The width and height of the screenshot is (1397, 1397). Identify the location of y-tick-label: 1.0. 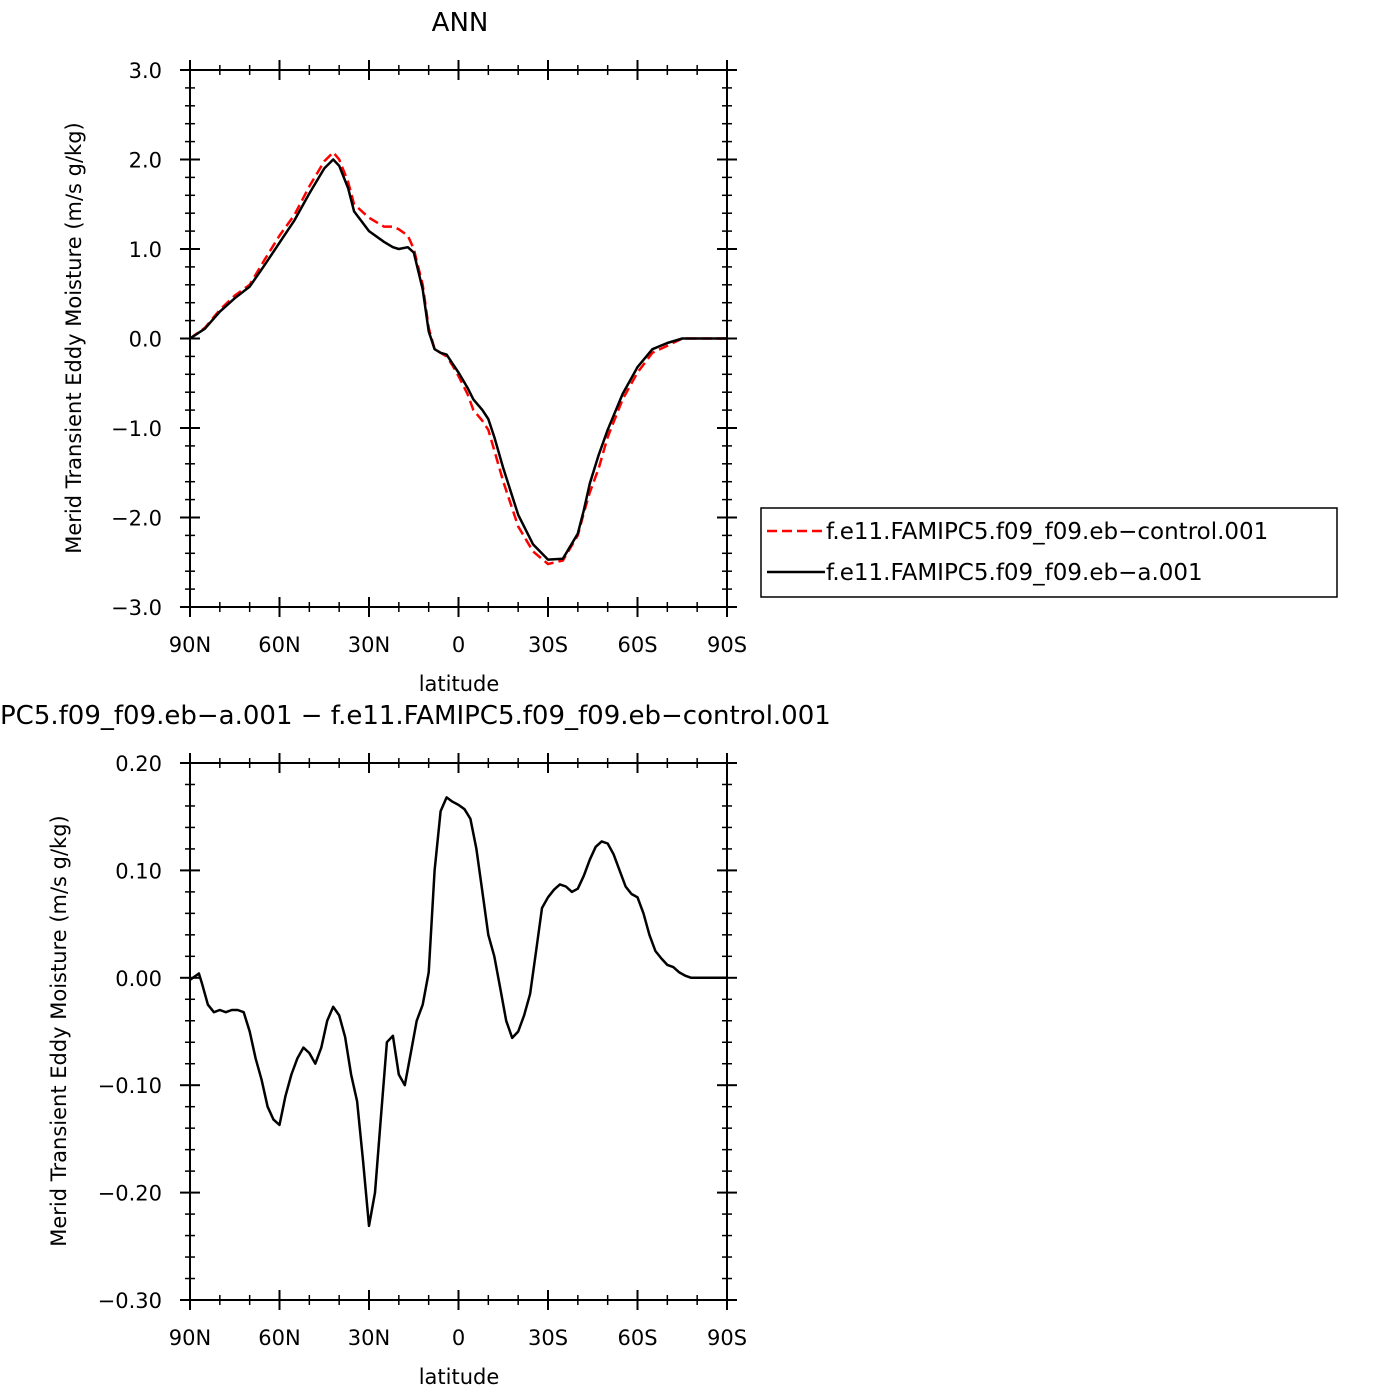
(145, 250).